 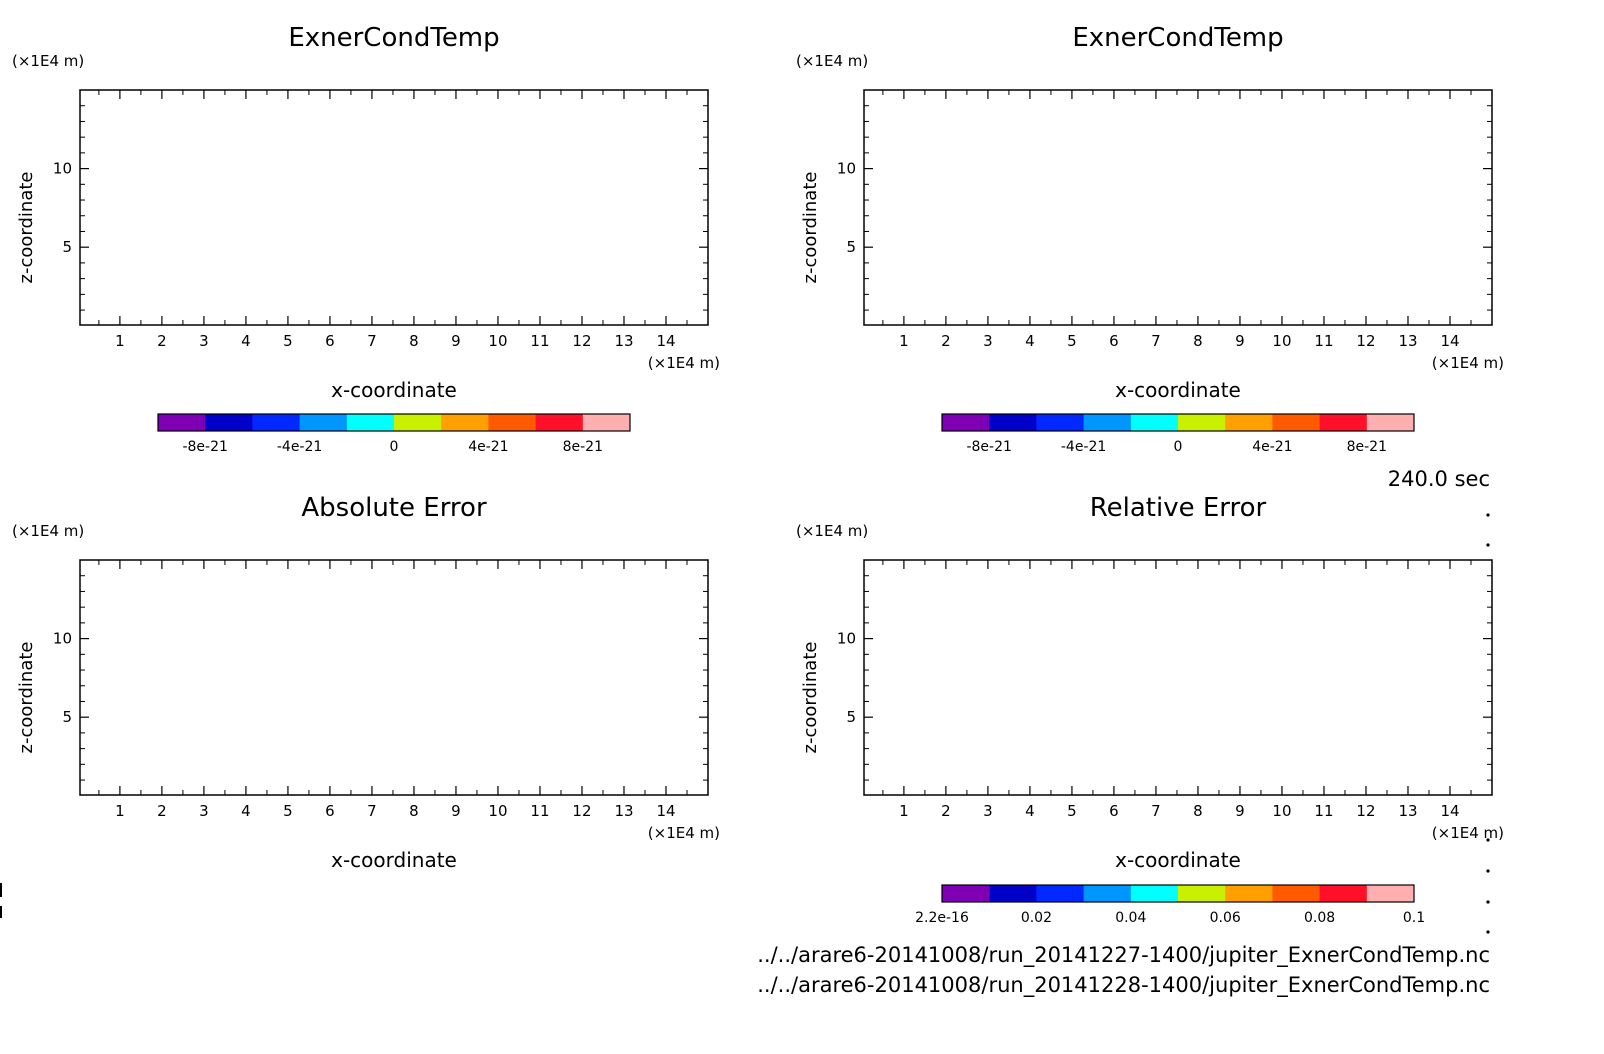 What do you see at coordinates (394, 508) in the screenshot?
I see `panel-title: Absolute Error` at bounding box center [394, 508].